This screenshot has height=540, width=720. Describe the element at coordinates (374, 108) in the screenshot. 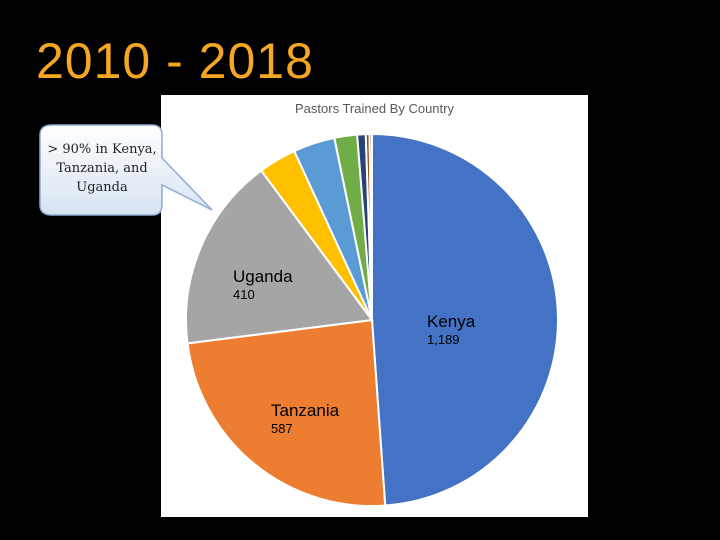

I see `chart-title: Pastors Trained By Country` at that location.